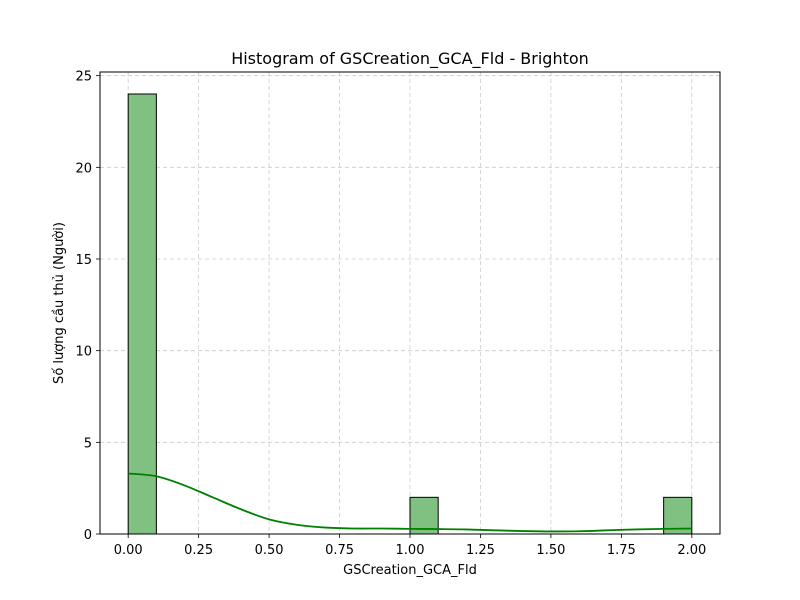 The image size is (800, 600). I want to click on x-axis-title: GSCreation_GCA_Fld, so click(410, 570).